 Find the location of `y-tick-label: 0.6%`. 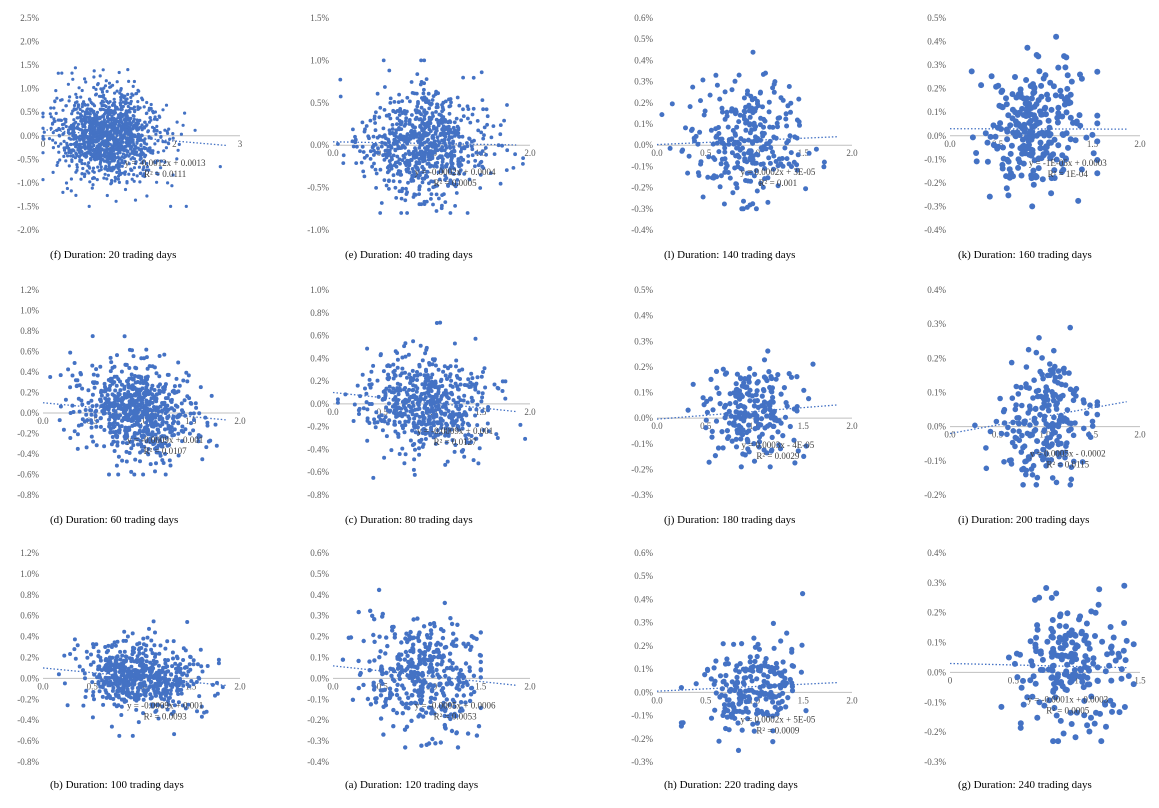

y-tick-label: 0.6% is located at coordinates (319, 336).